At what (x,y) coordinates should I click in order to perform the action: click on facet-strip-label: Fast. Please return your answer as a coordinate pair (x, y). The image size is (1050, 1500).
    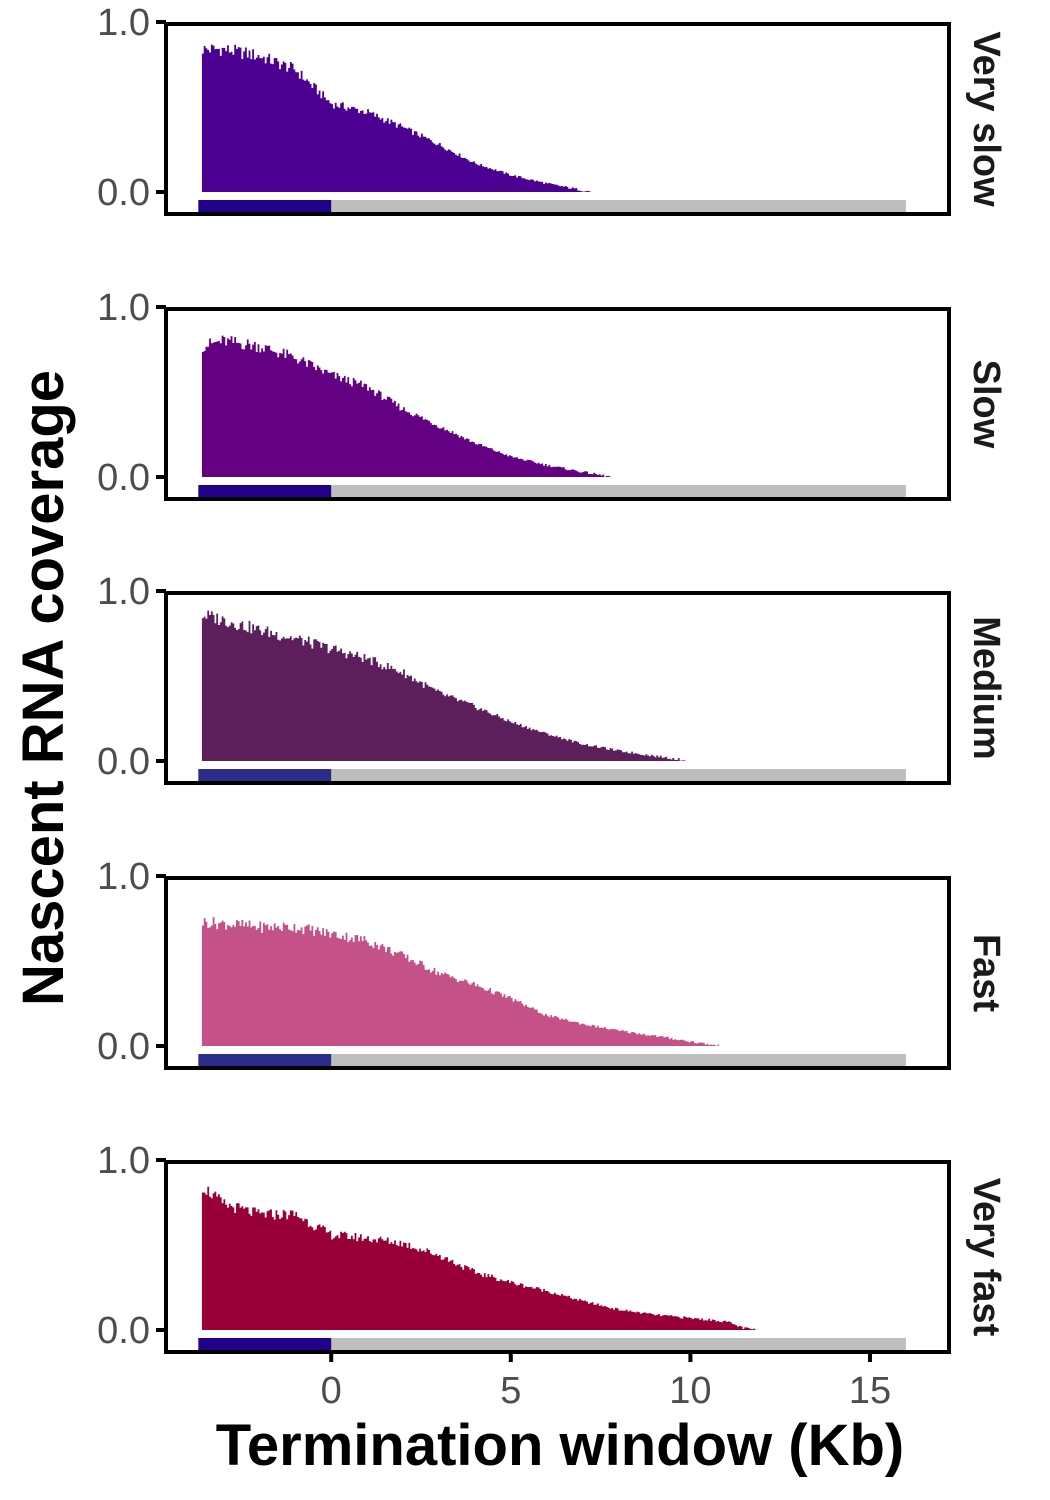
    Looking at the image, I should click on (986, 973).